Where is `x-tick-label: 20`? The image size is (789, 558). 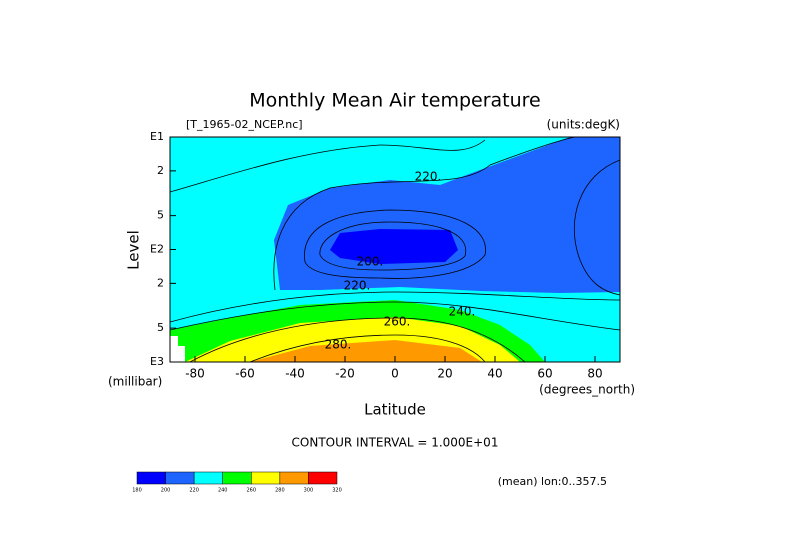 x-tick-label: 20 is located at coordinates (444, 374).